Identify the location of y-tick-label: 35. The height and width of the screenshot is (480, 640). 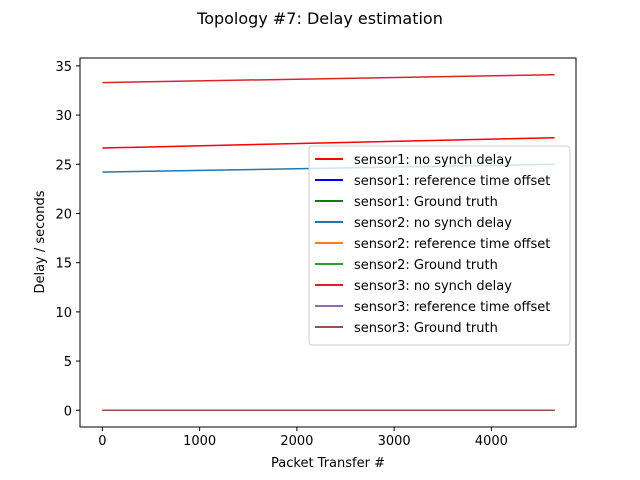
(63, 67).